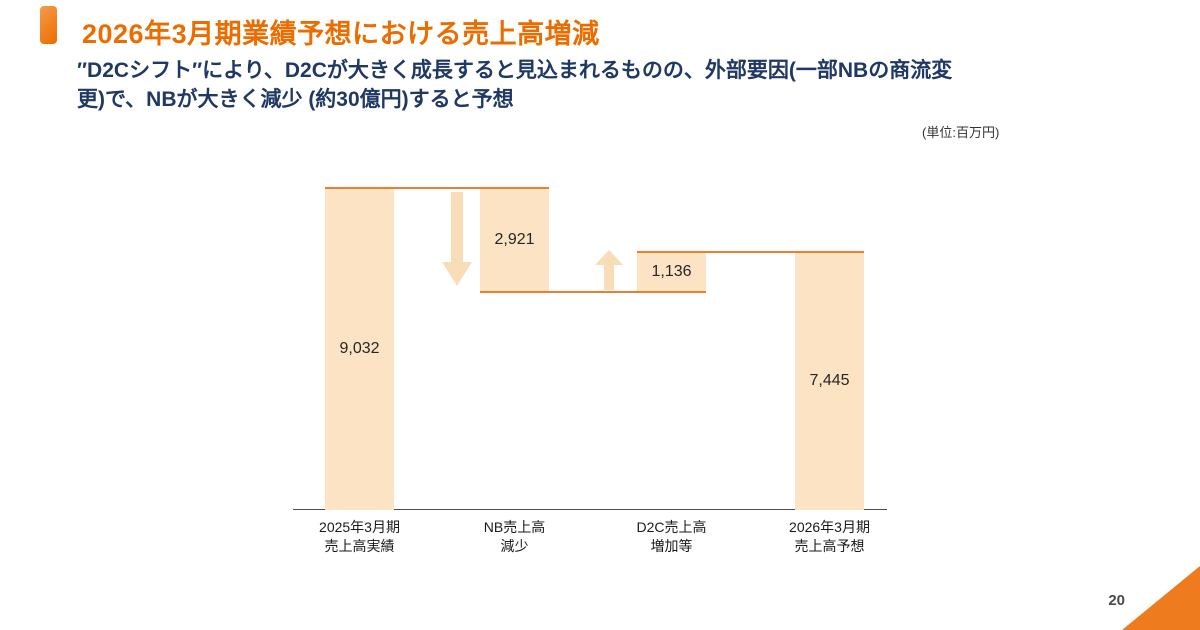 The image size is (1200, 630). I want to click on unit-note: (単位:百万円), so click(961, 132).